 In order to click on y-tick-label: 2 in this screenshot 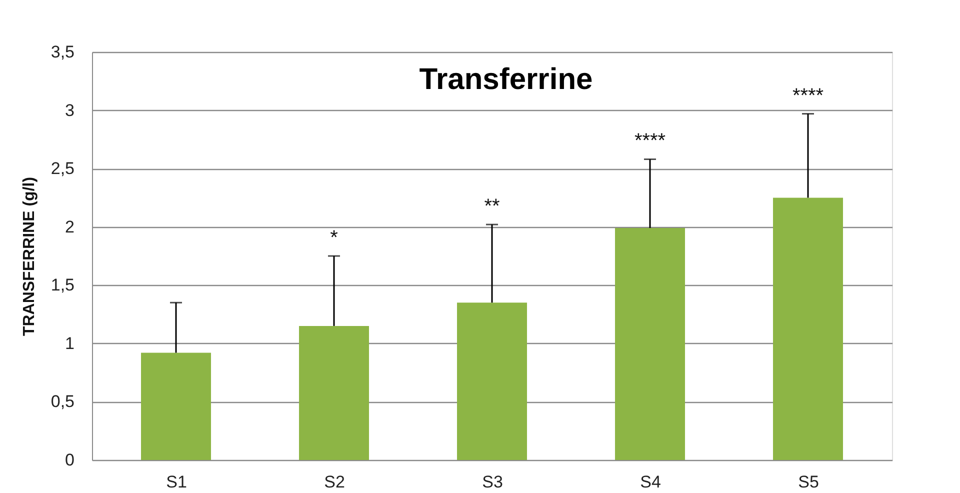, I will do `click(69, 226)`.